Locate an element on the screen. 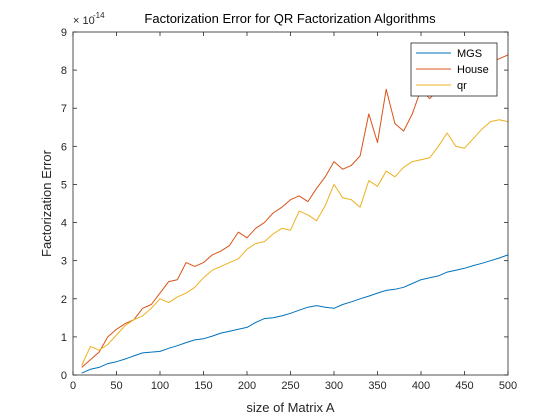  y-tick-label: 5 is located at coordinates (64, 185).